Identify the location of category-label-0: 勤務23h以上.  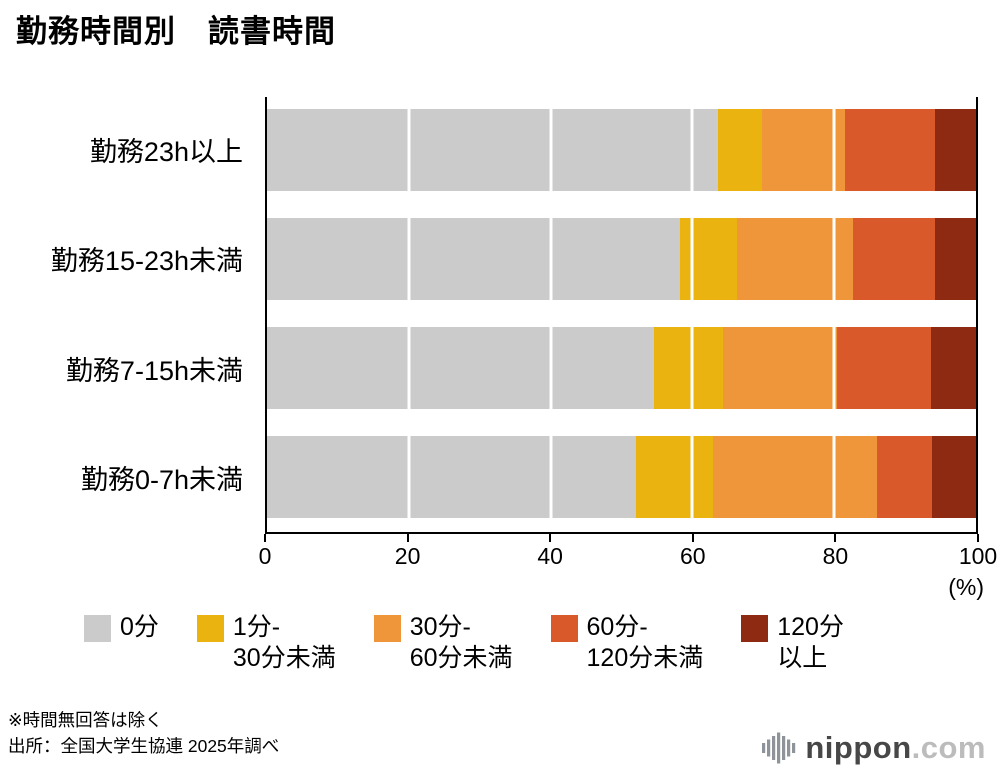
(166, 152).